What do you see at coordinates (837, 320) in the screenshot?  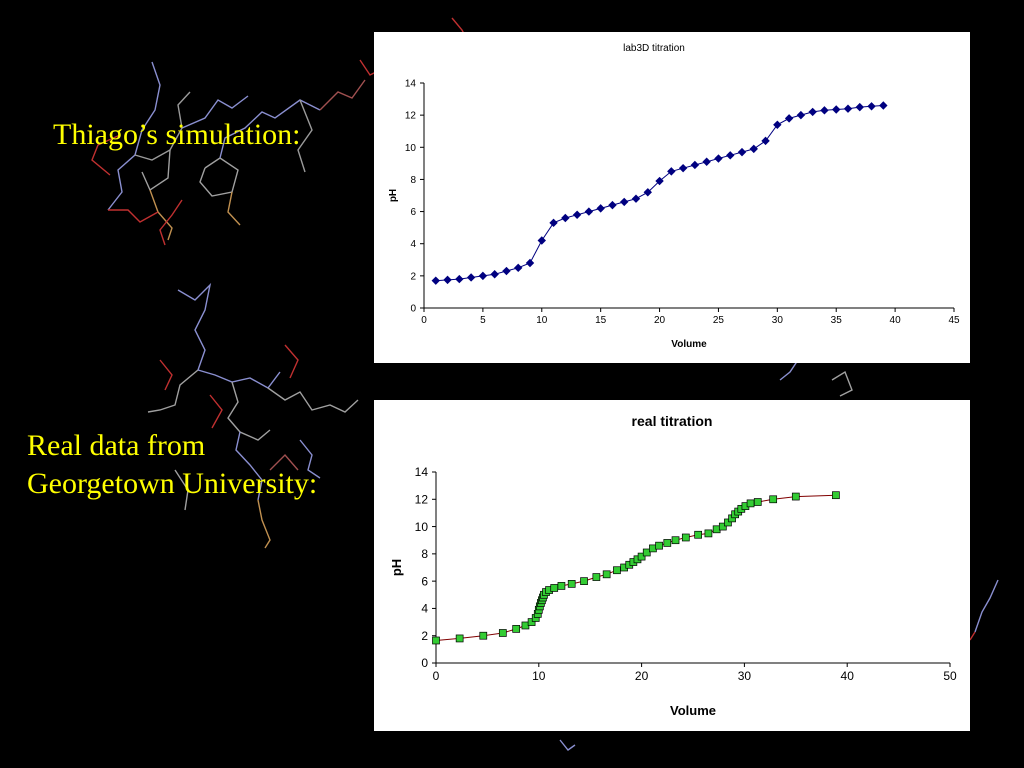 I see `x-tick-label: 35` at bounding box center [837, 320].